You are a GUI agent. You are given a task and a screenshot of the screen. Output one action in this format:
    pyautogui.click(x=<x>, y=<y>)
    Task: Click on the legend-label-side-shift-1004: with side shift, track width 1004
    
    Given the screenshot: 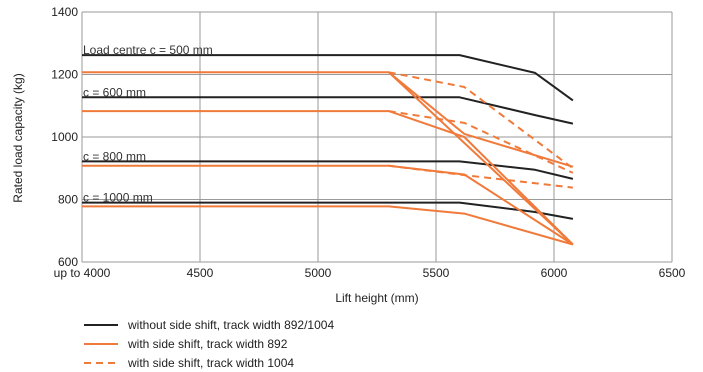 What is the action you would take?
    pyautogui.click(x=210, y=363)
    